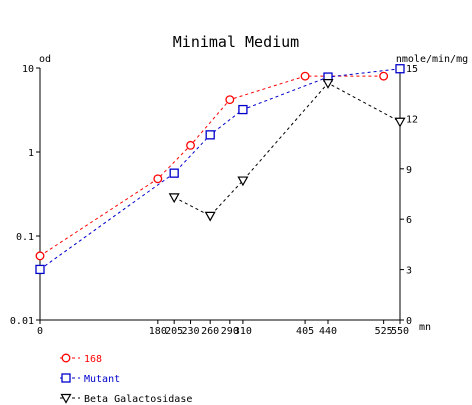 This screenshot has height=405, width=472. Describe the element at coordinates (31, 153) in the screenshot. I see `y-left-tick-label: 1` at that location.